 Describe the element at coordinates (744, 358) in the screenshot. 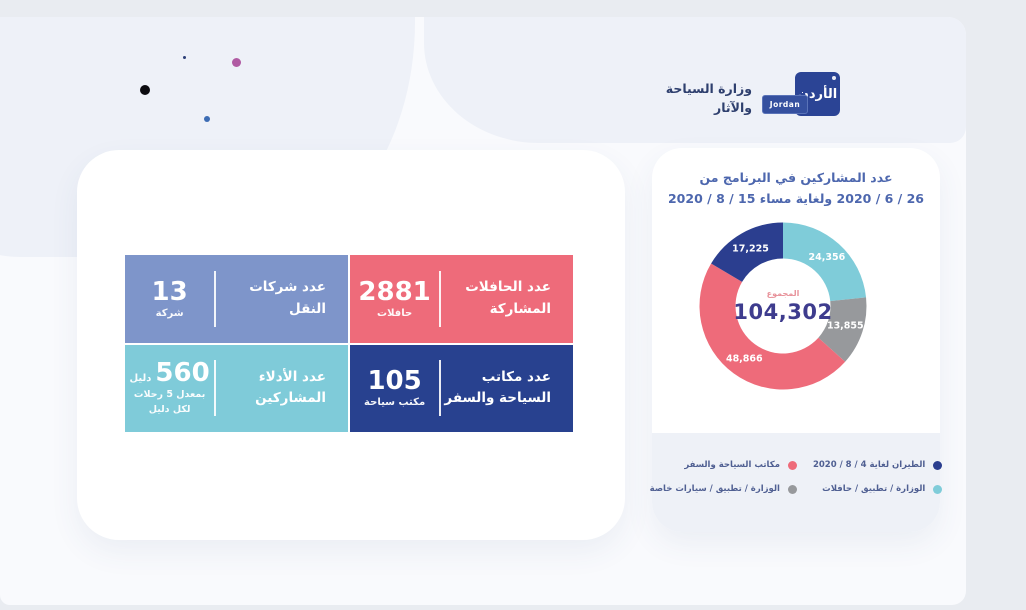

I see `donut-slice-label: 48,866` at that location.